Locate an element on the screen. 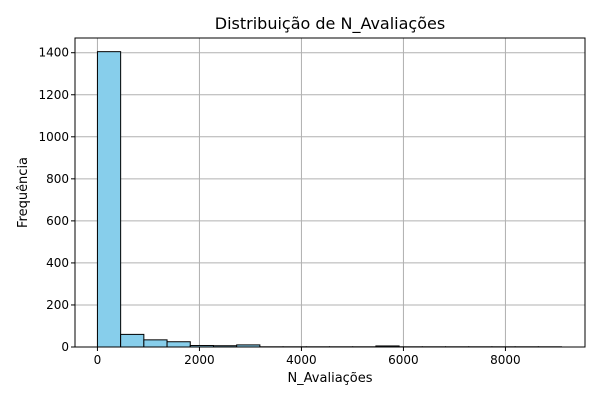 This screenshot has height=400, width=600. y-axis-label: Frequência is located at coordinates (23, 192).